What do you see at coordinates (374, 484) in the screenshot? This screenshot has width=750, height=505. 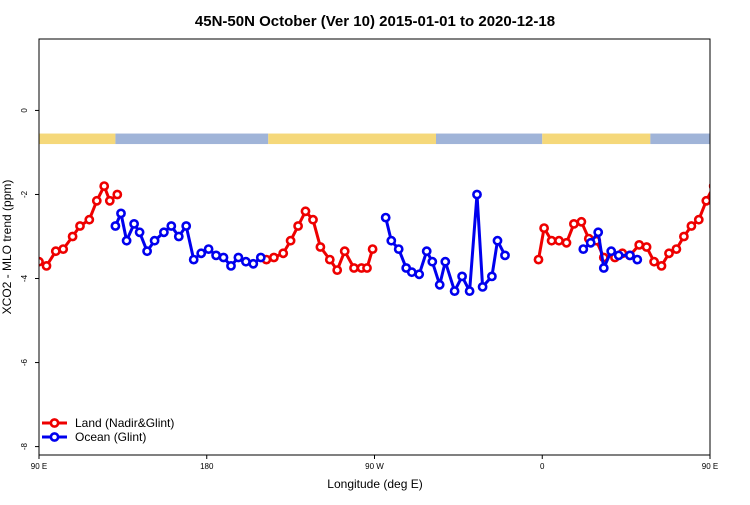 I see `x-axis-label: Longitude (deg E)` at bounding box center [374, 484].